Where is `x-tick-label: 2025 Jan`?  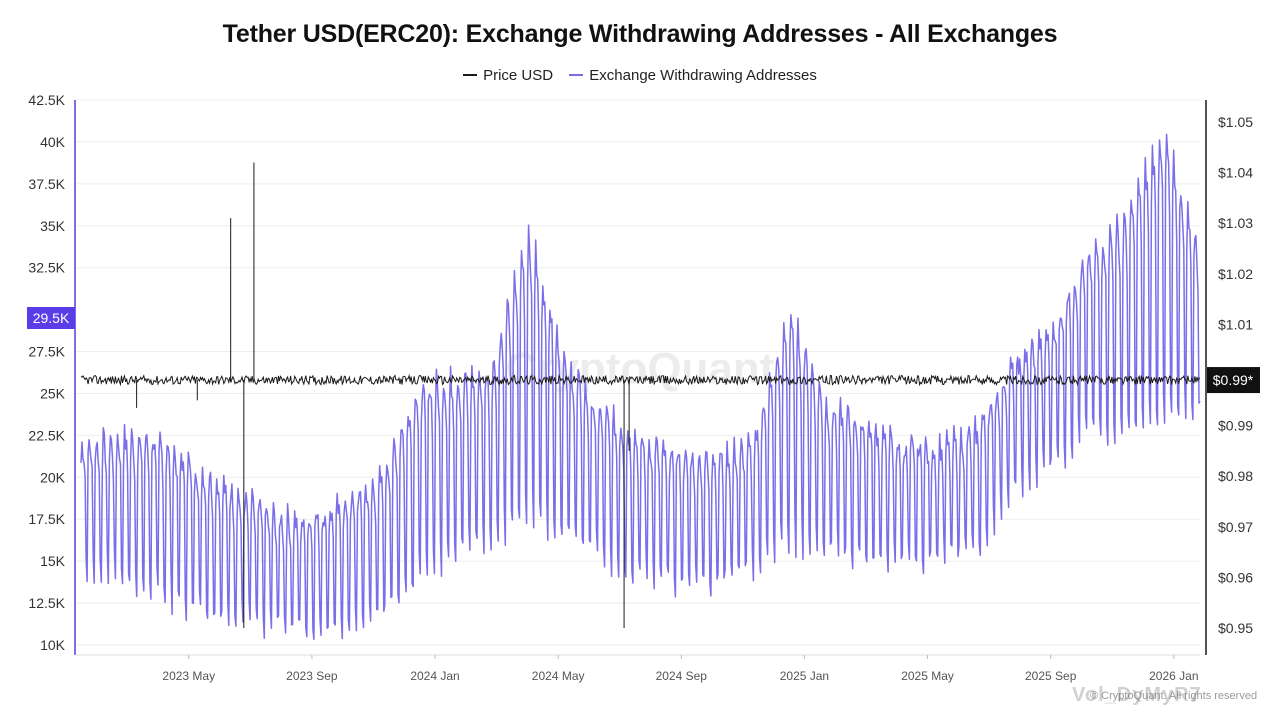 x-tick-label: 2025 Jan is located at coordinates (804, 676).